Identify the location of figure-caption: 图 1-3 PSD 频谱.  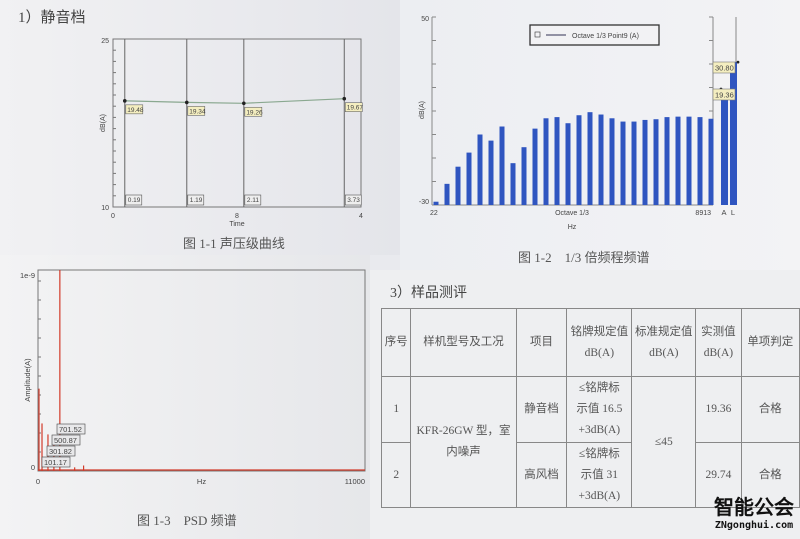
(187, 520).